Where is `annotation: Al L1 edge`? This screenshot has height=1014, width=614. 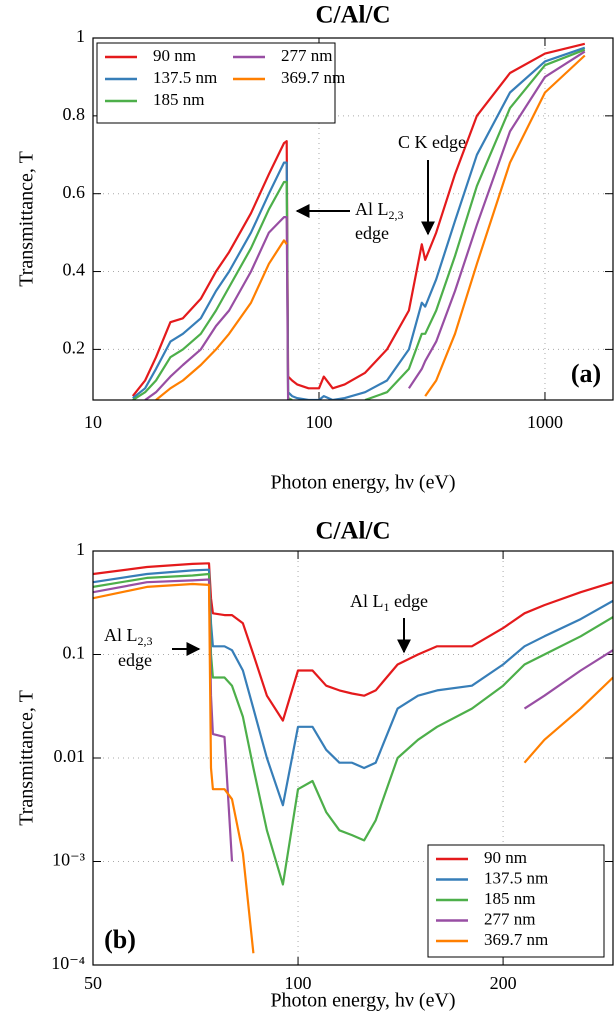 annotation: Al L1 edge is located at coordinates (389, 602).